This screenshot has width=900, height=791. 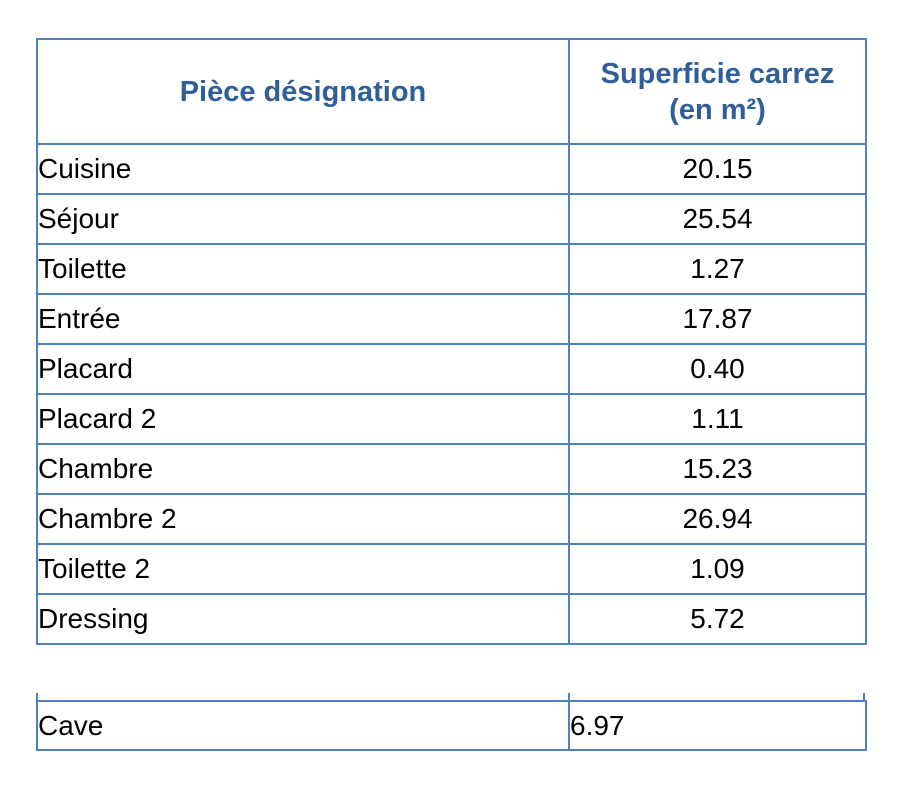 I want to click on header-superficie-carrez: Superficie carrez (en m²), so click(x=717, y=91).